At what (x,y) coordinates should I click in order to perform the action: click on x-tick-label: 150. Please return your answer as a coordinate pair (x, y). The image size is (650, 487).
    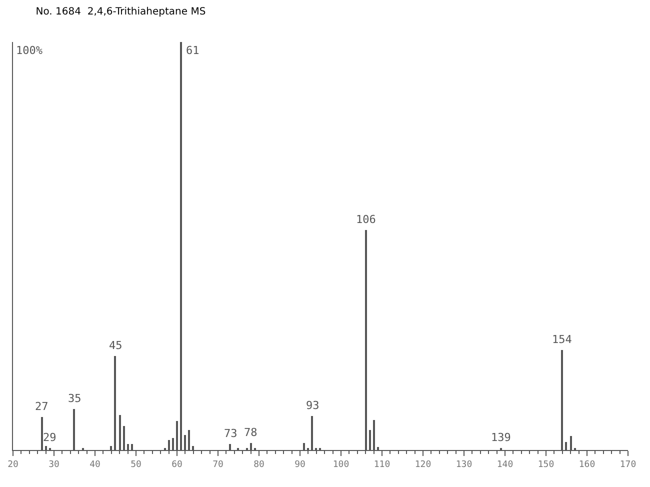
    Looking at the image, I should click on (546, 465).